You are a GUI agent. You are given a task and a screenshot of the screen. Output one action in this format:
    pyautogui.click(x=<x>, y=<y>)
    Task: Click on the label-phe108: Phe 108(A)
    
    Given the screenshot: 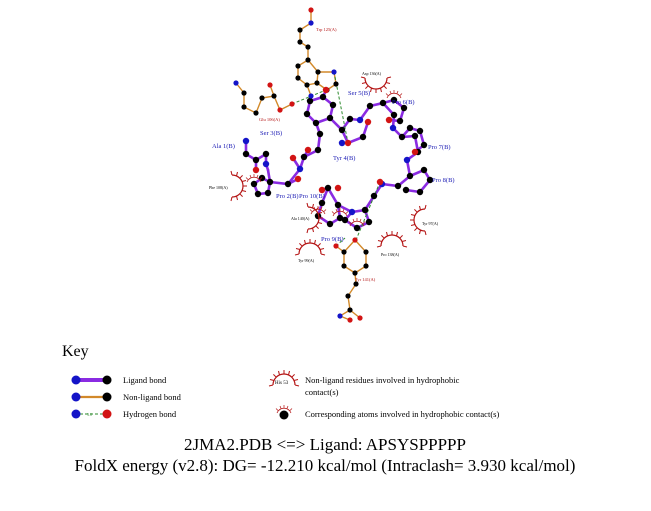 What is the action you would take?
    pyautogui.click(x=218, y=187)
    